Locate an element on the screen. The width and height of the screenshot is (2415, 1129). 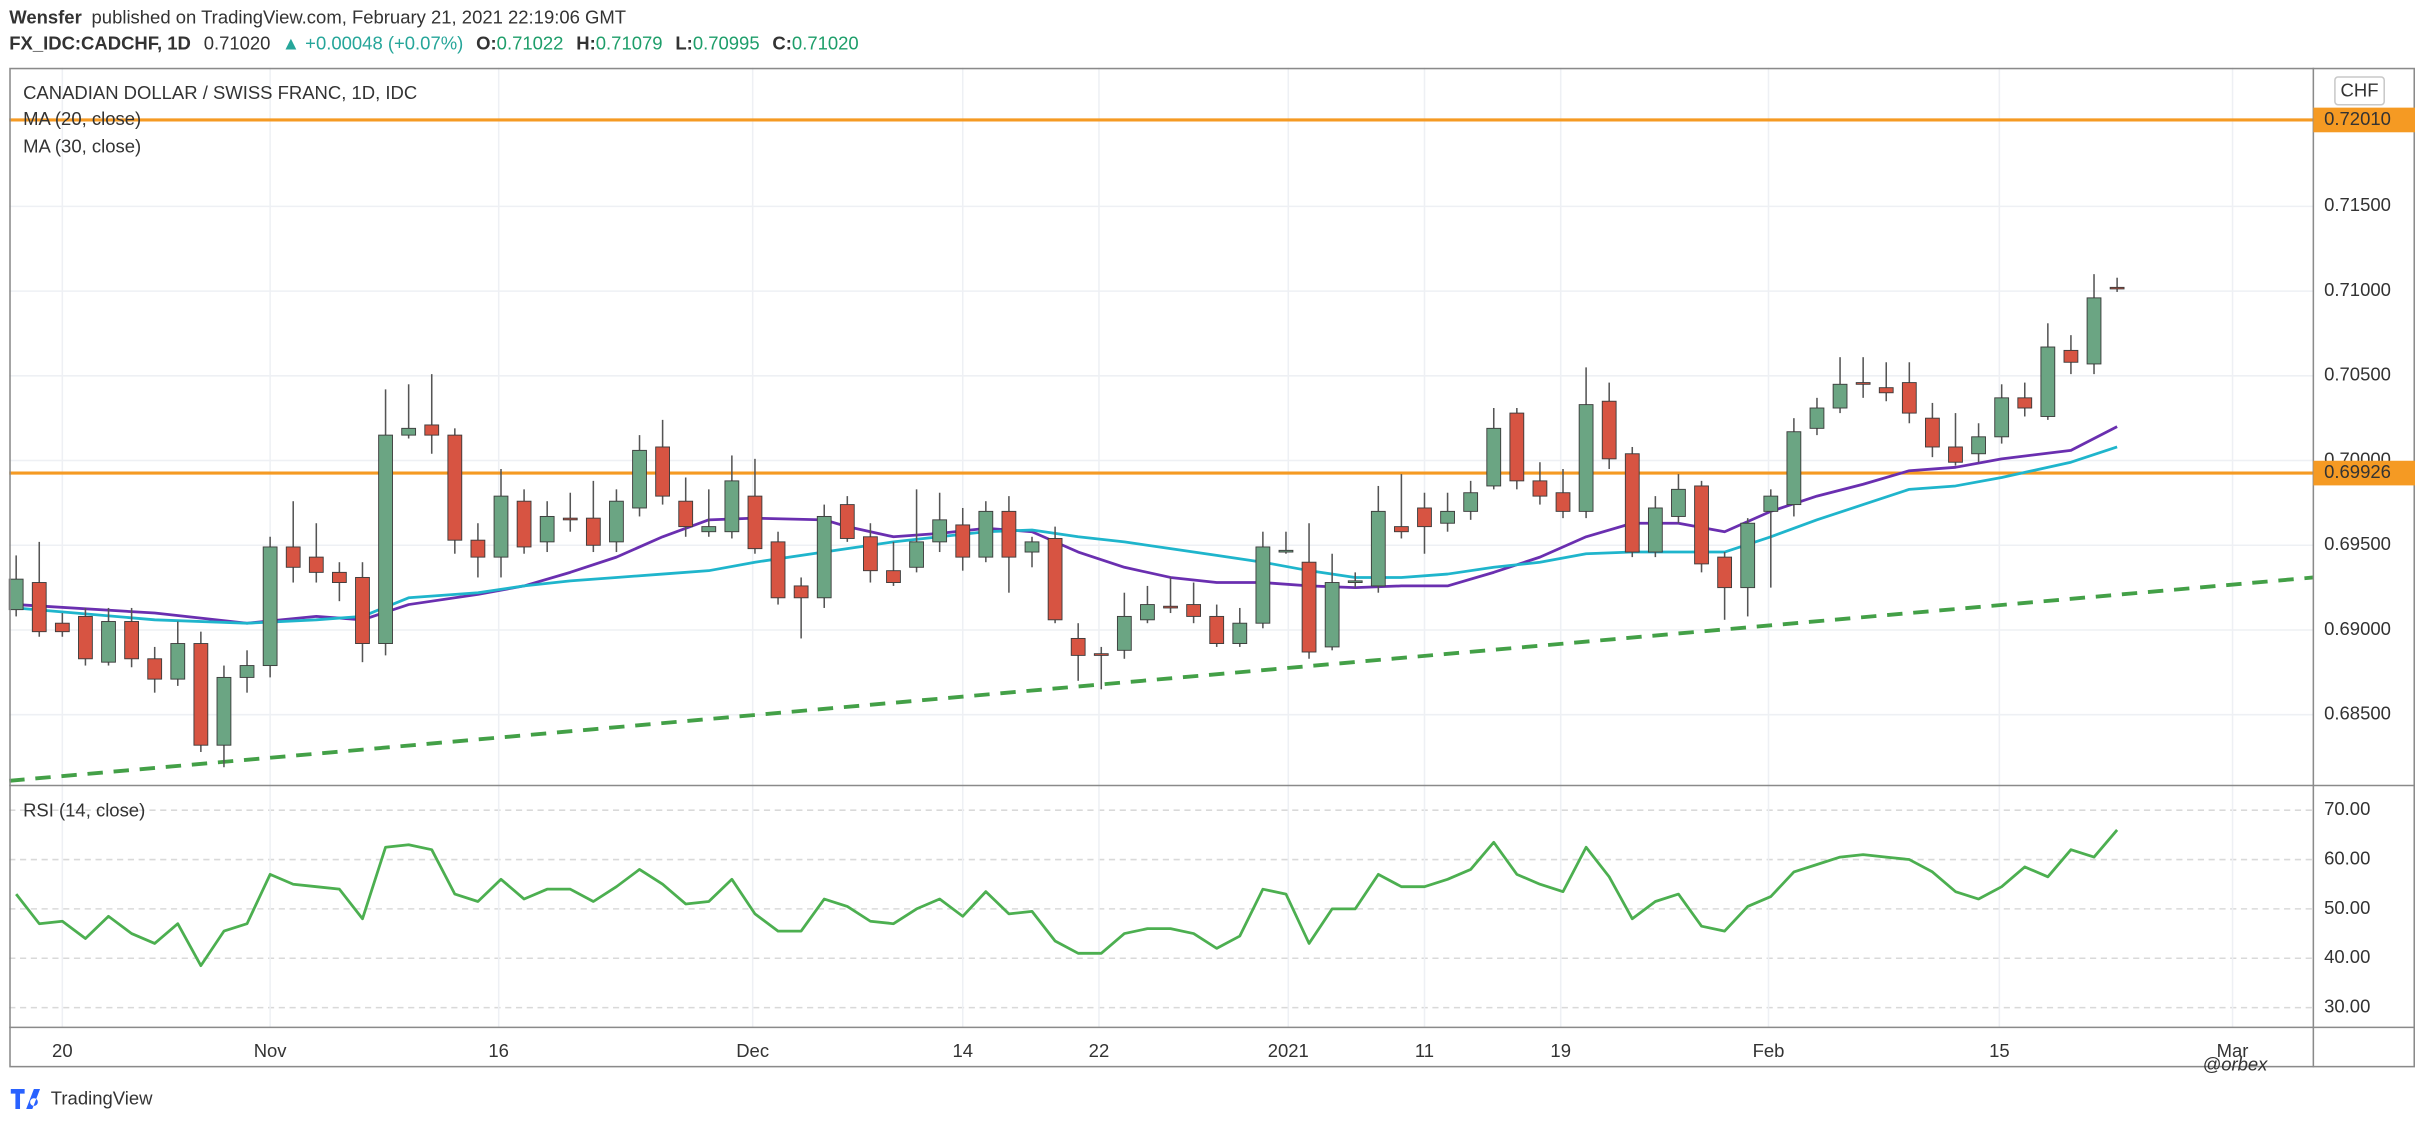
y-tick-label: 70.00 is located at coordinates (2347, 808).